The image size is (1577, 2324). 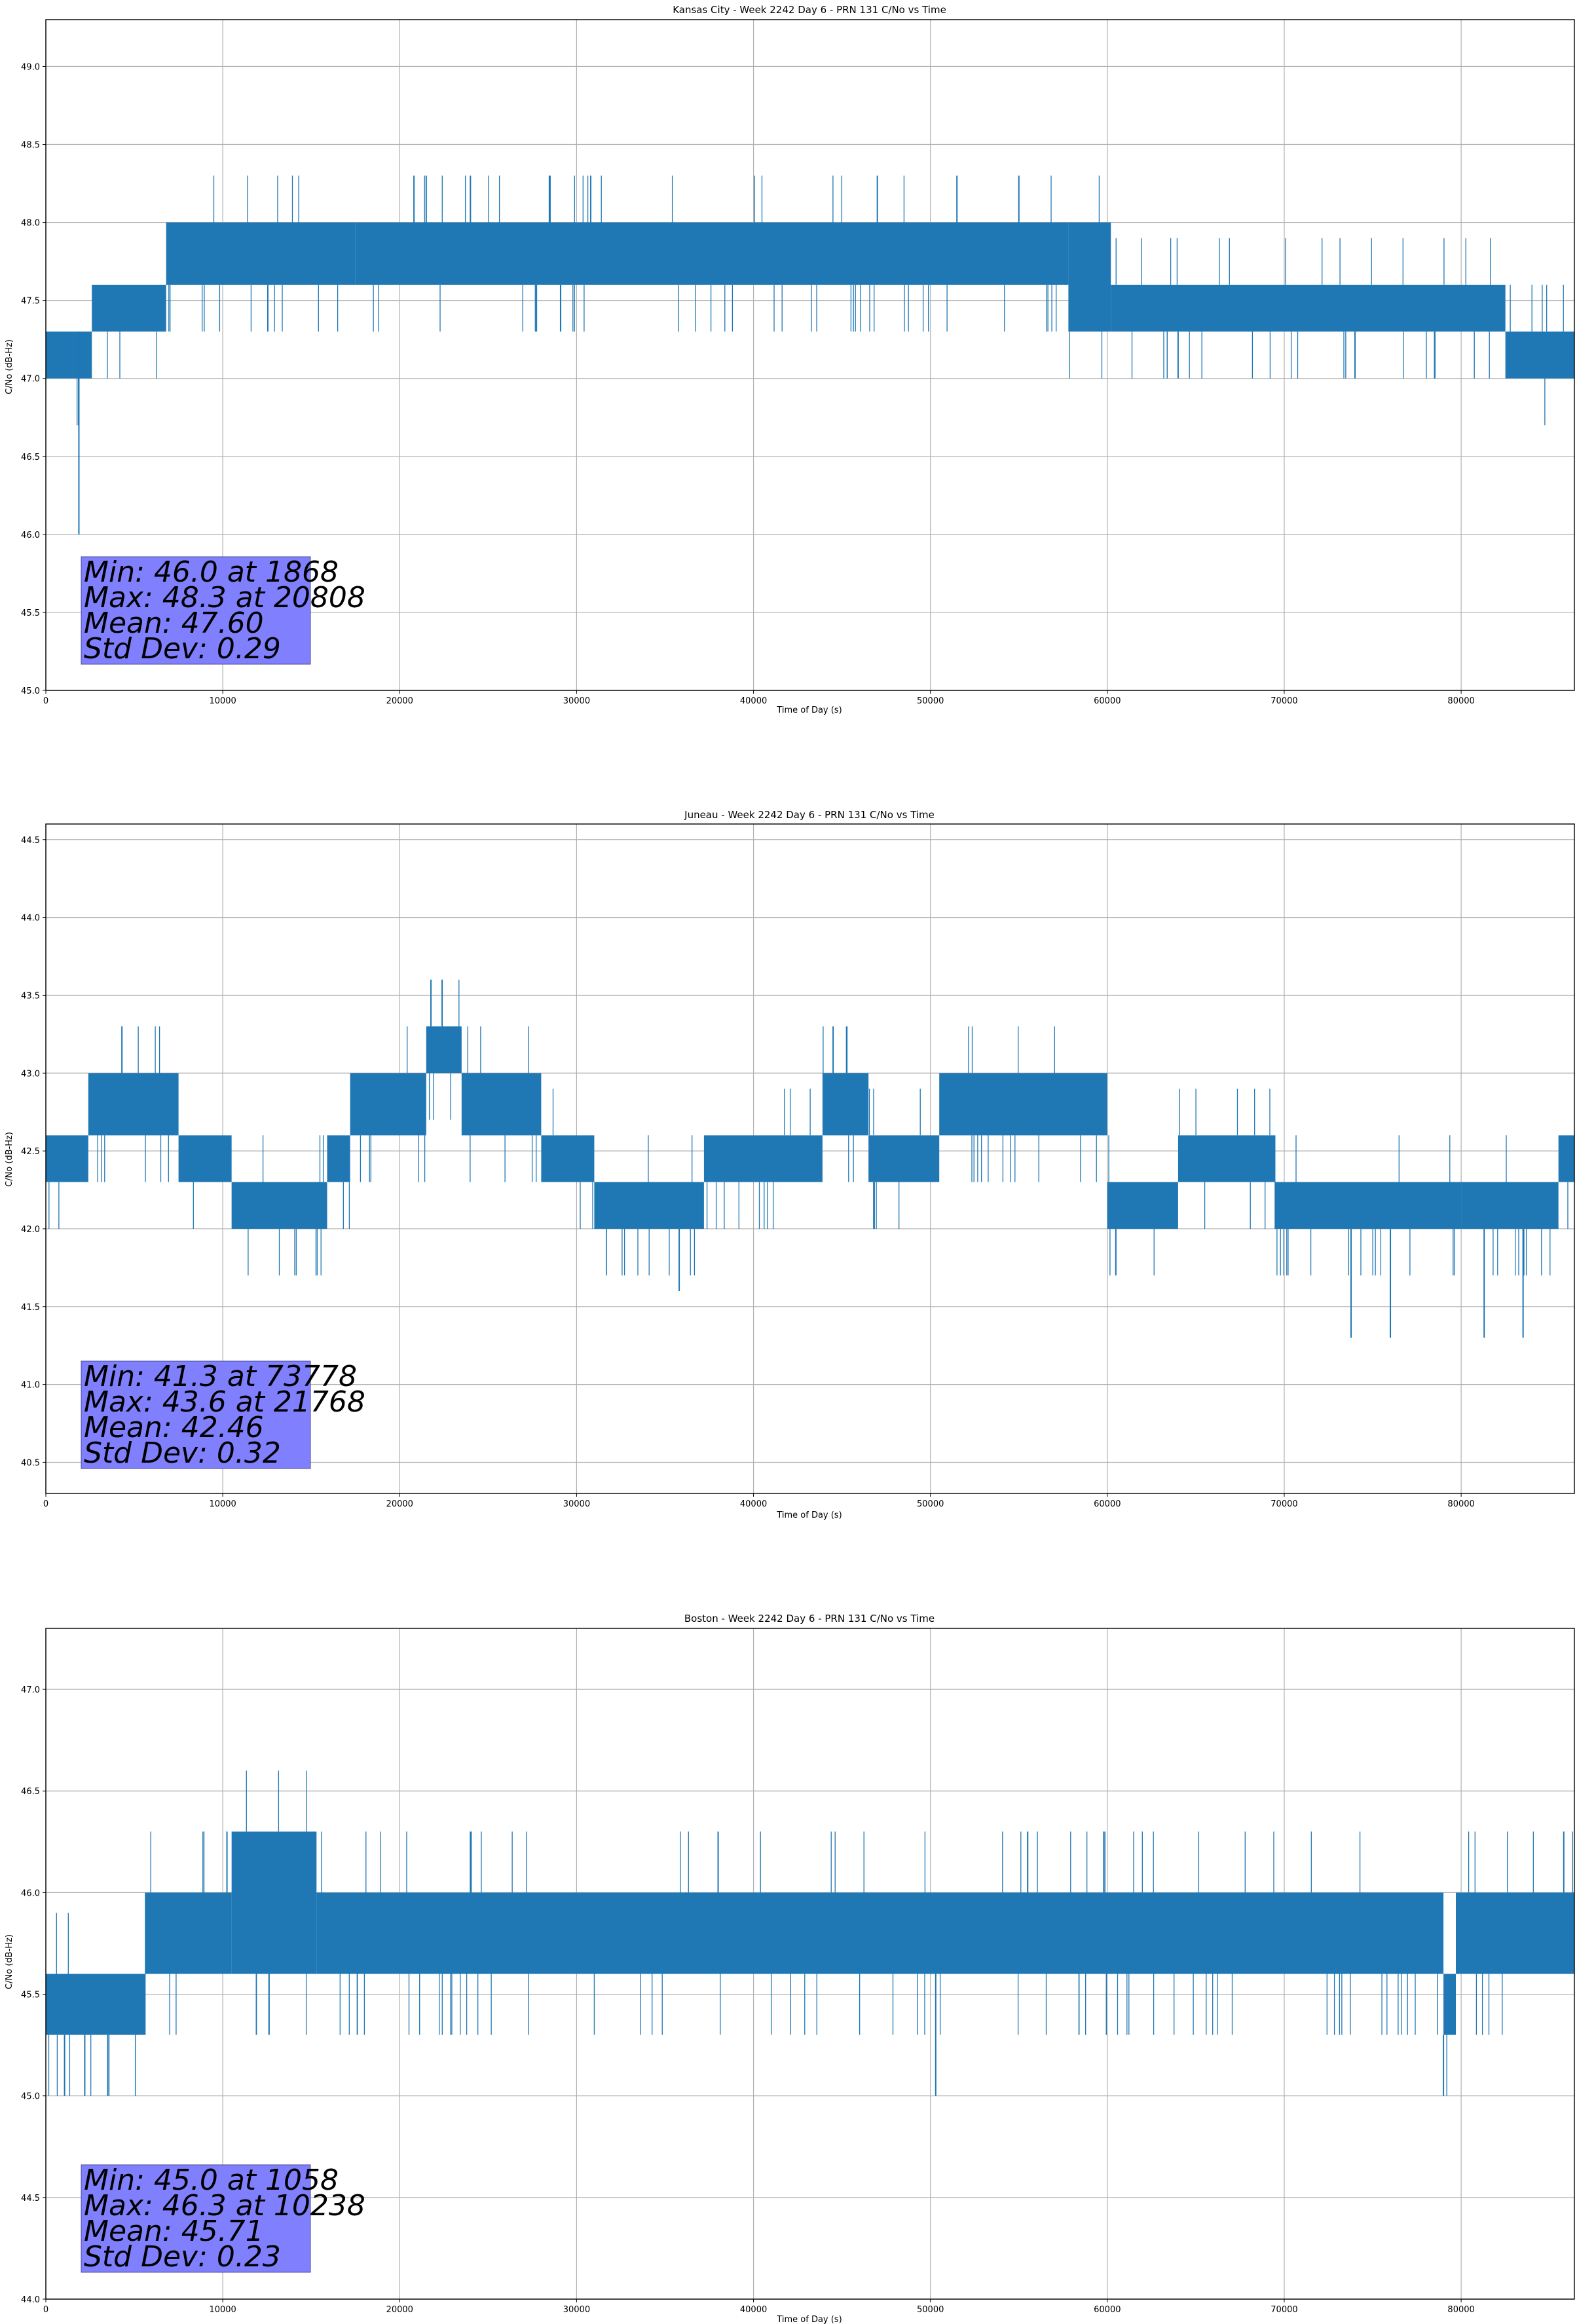 I want to click on stats-min: Min: 46.0 at 1868, so click(x=211, y=572).